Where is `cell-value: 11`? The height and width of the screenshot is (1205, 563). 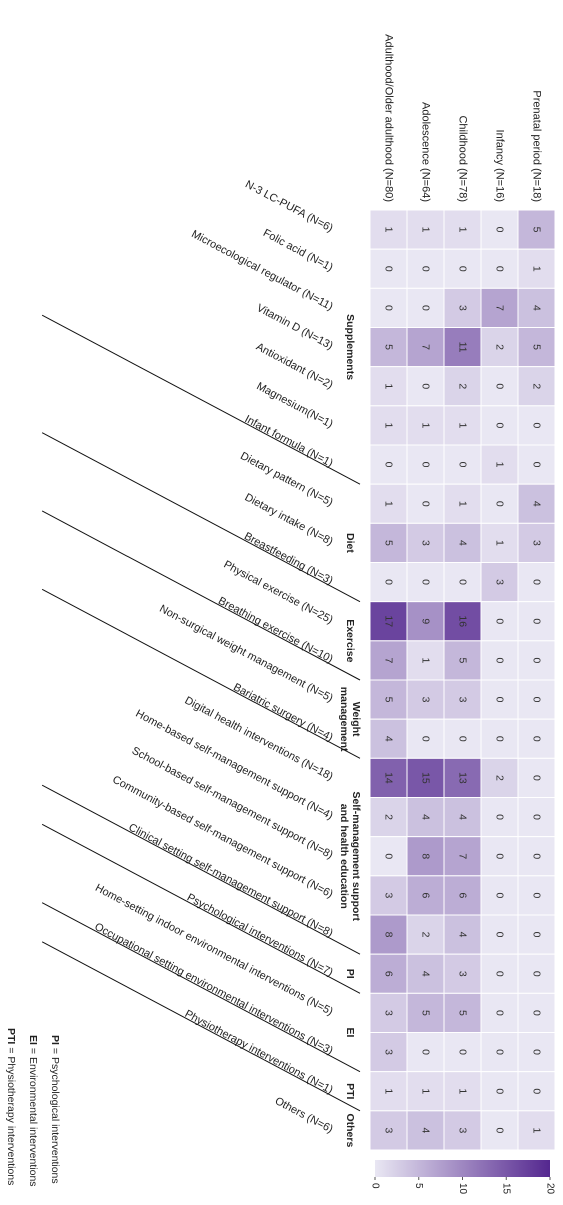 cell-value: 11 is located at coordinates (463, 347).